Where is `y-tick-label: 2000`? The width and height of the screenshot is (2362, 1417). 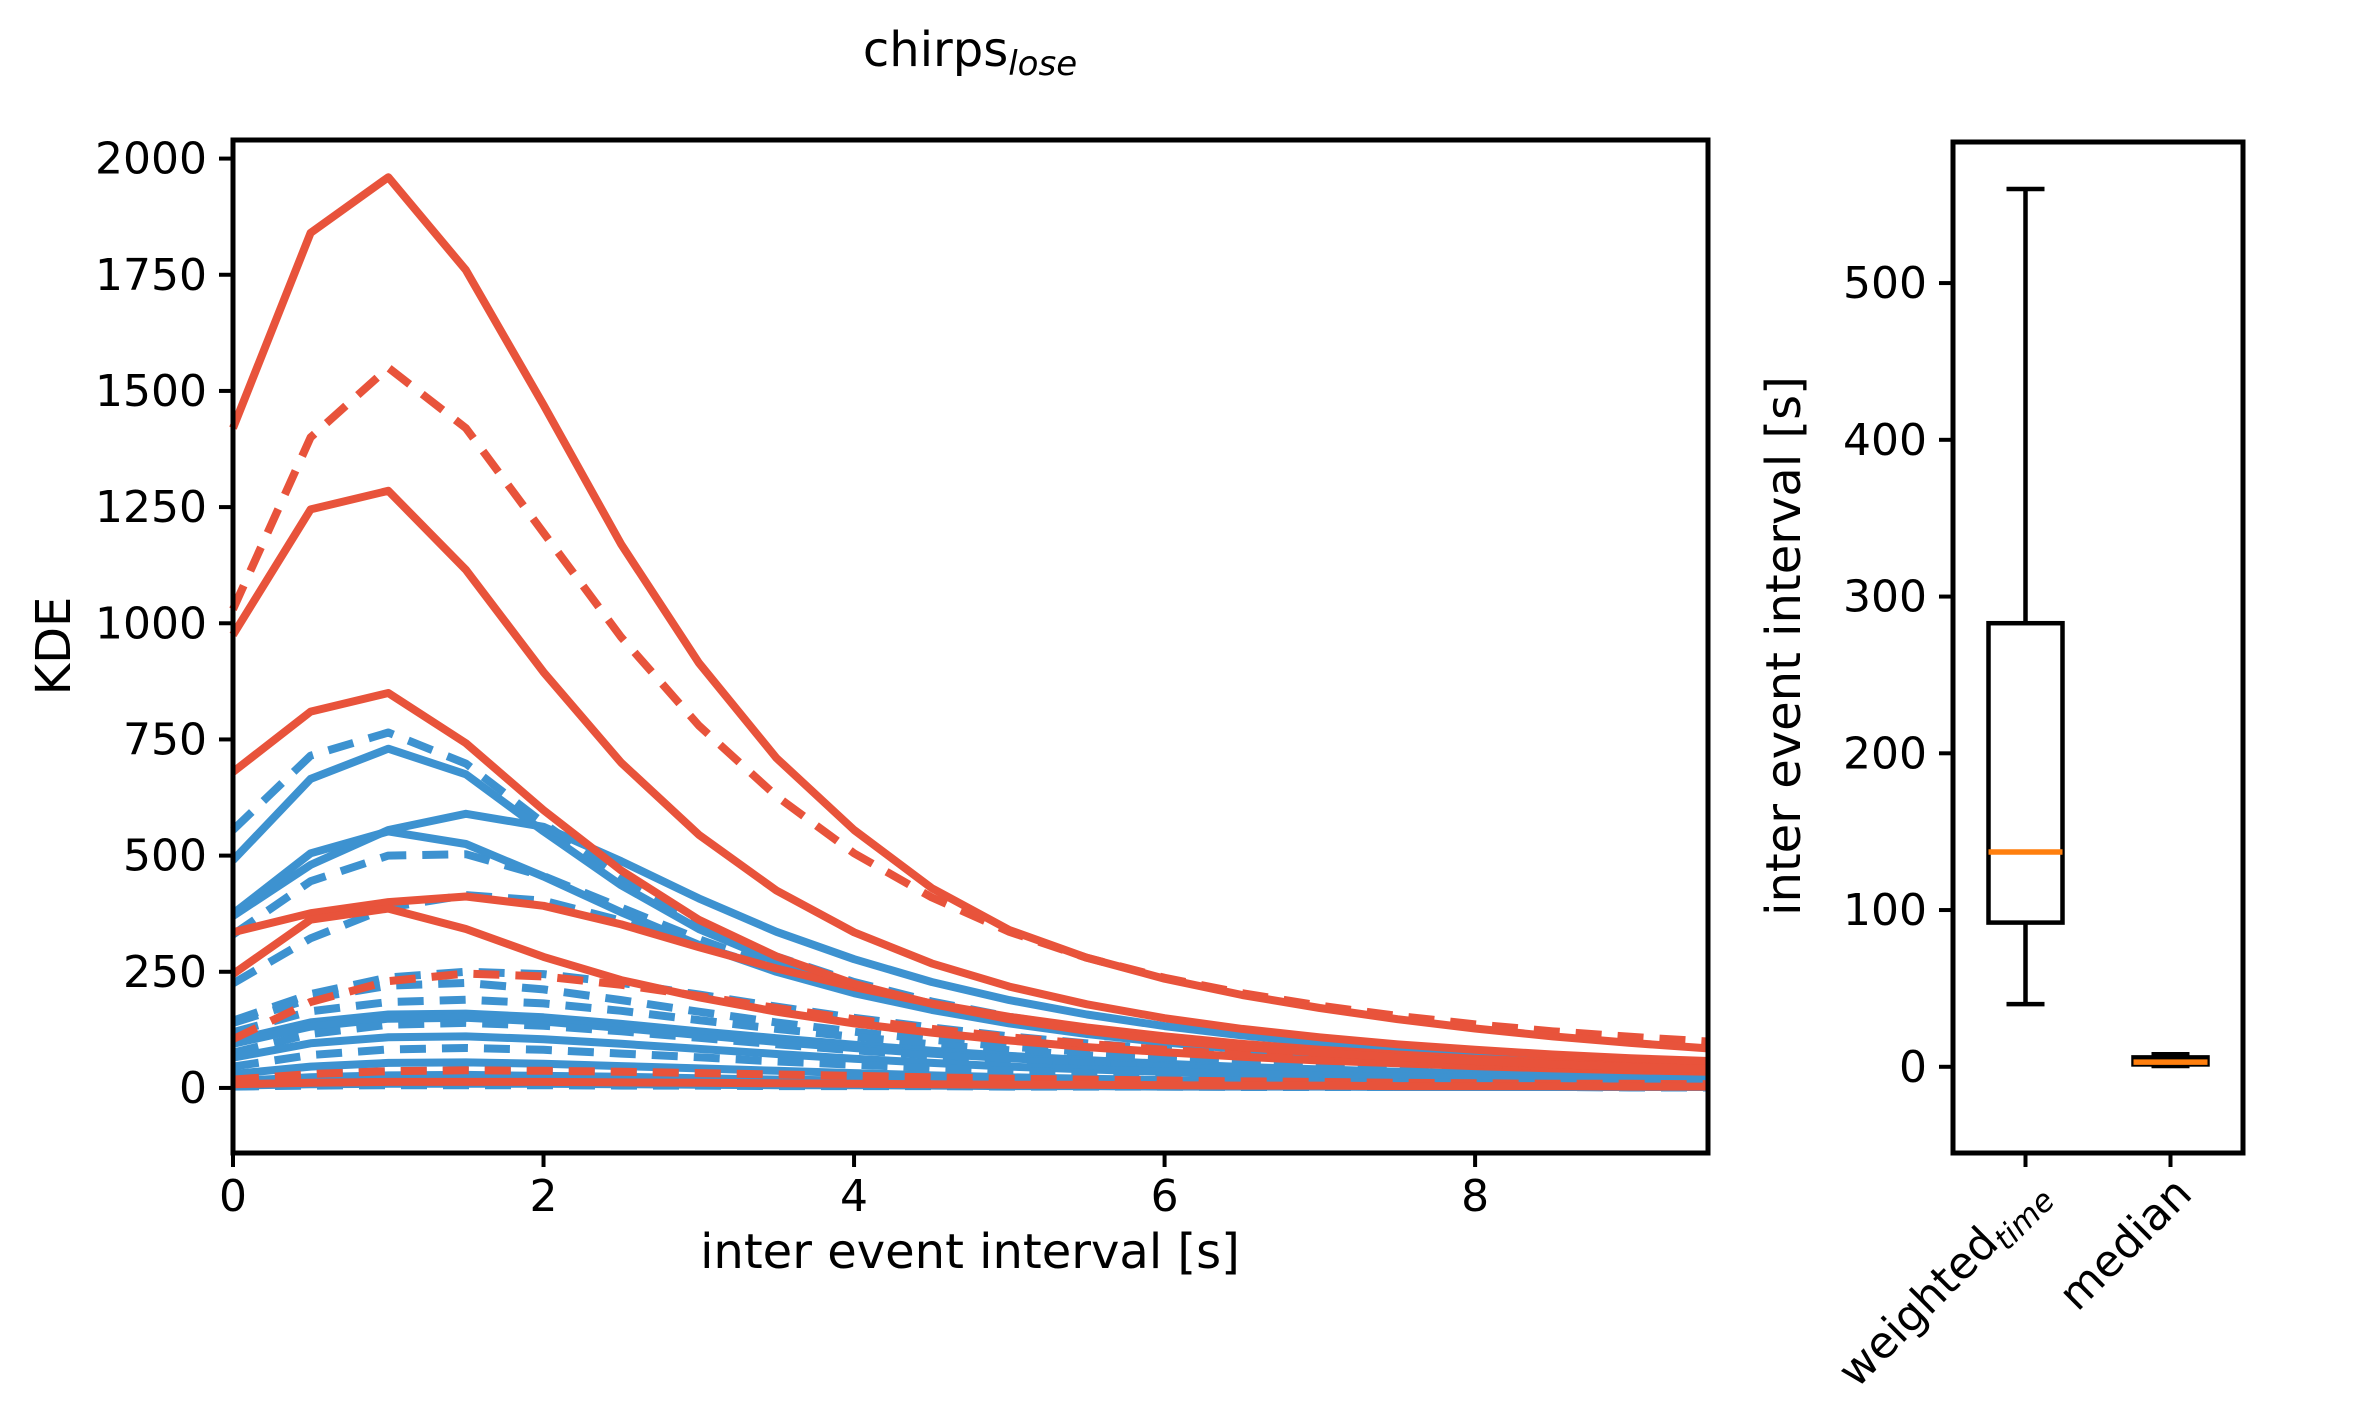
y-tick-label: 2000 is located at coordinates (151, 159).